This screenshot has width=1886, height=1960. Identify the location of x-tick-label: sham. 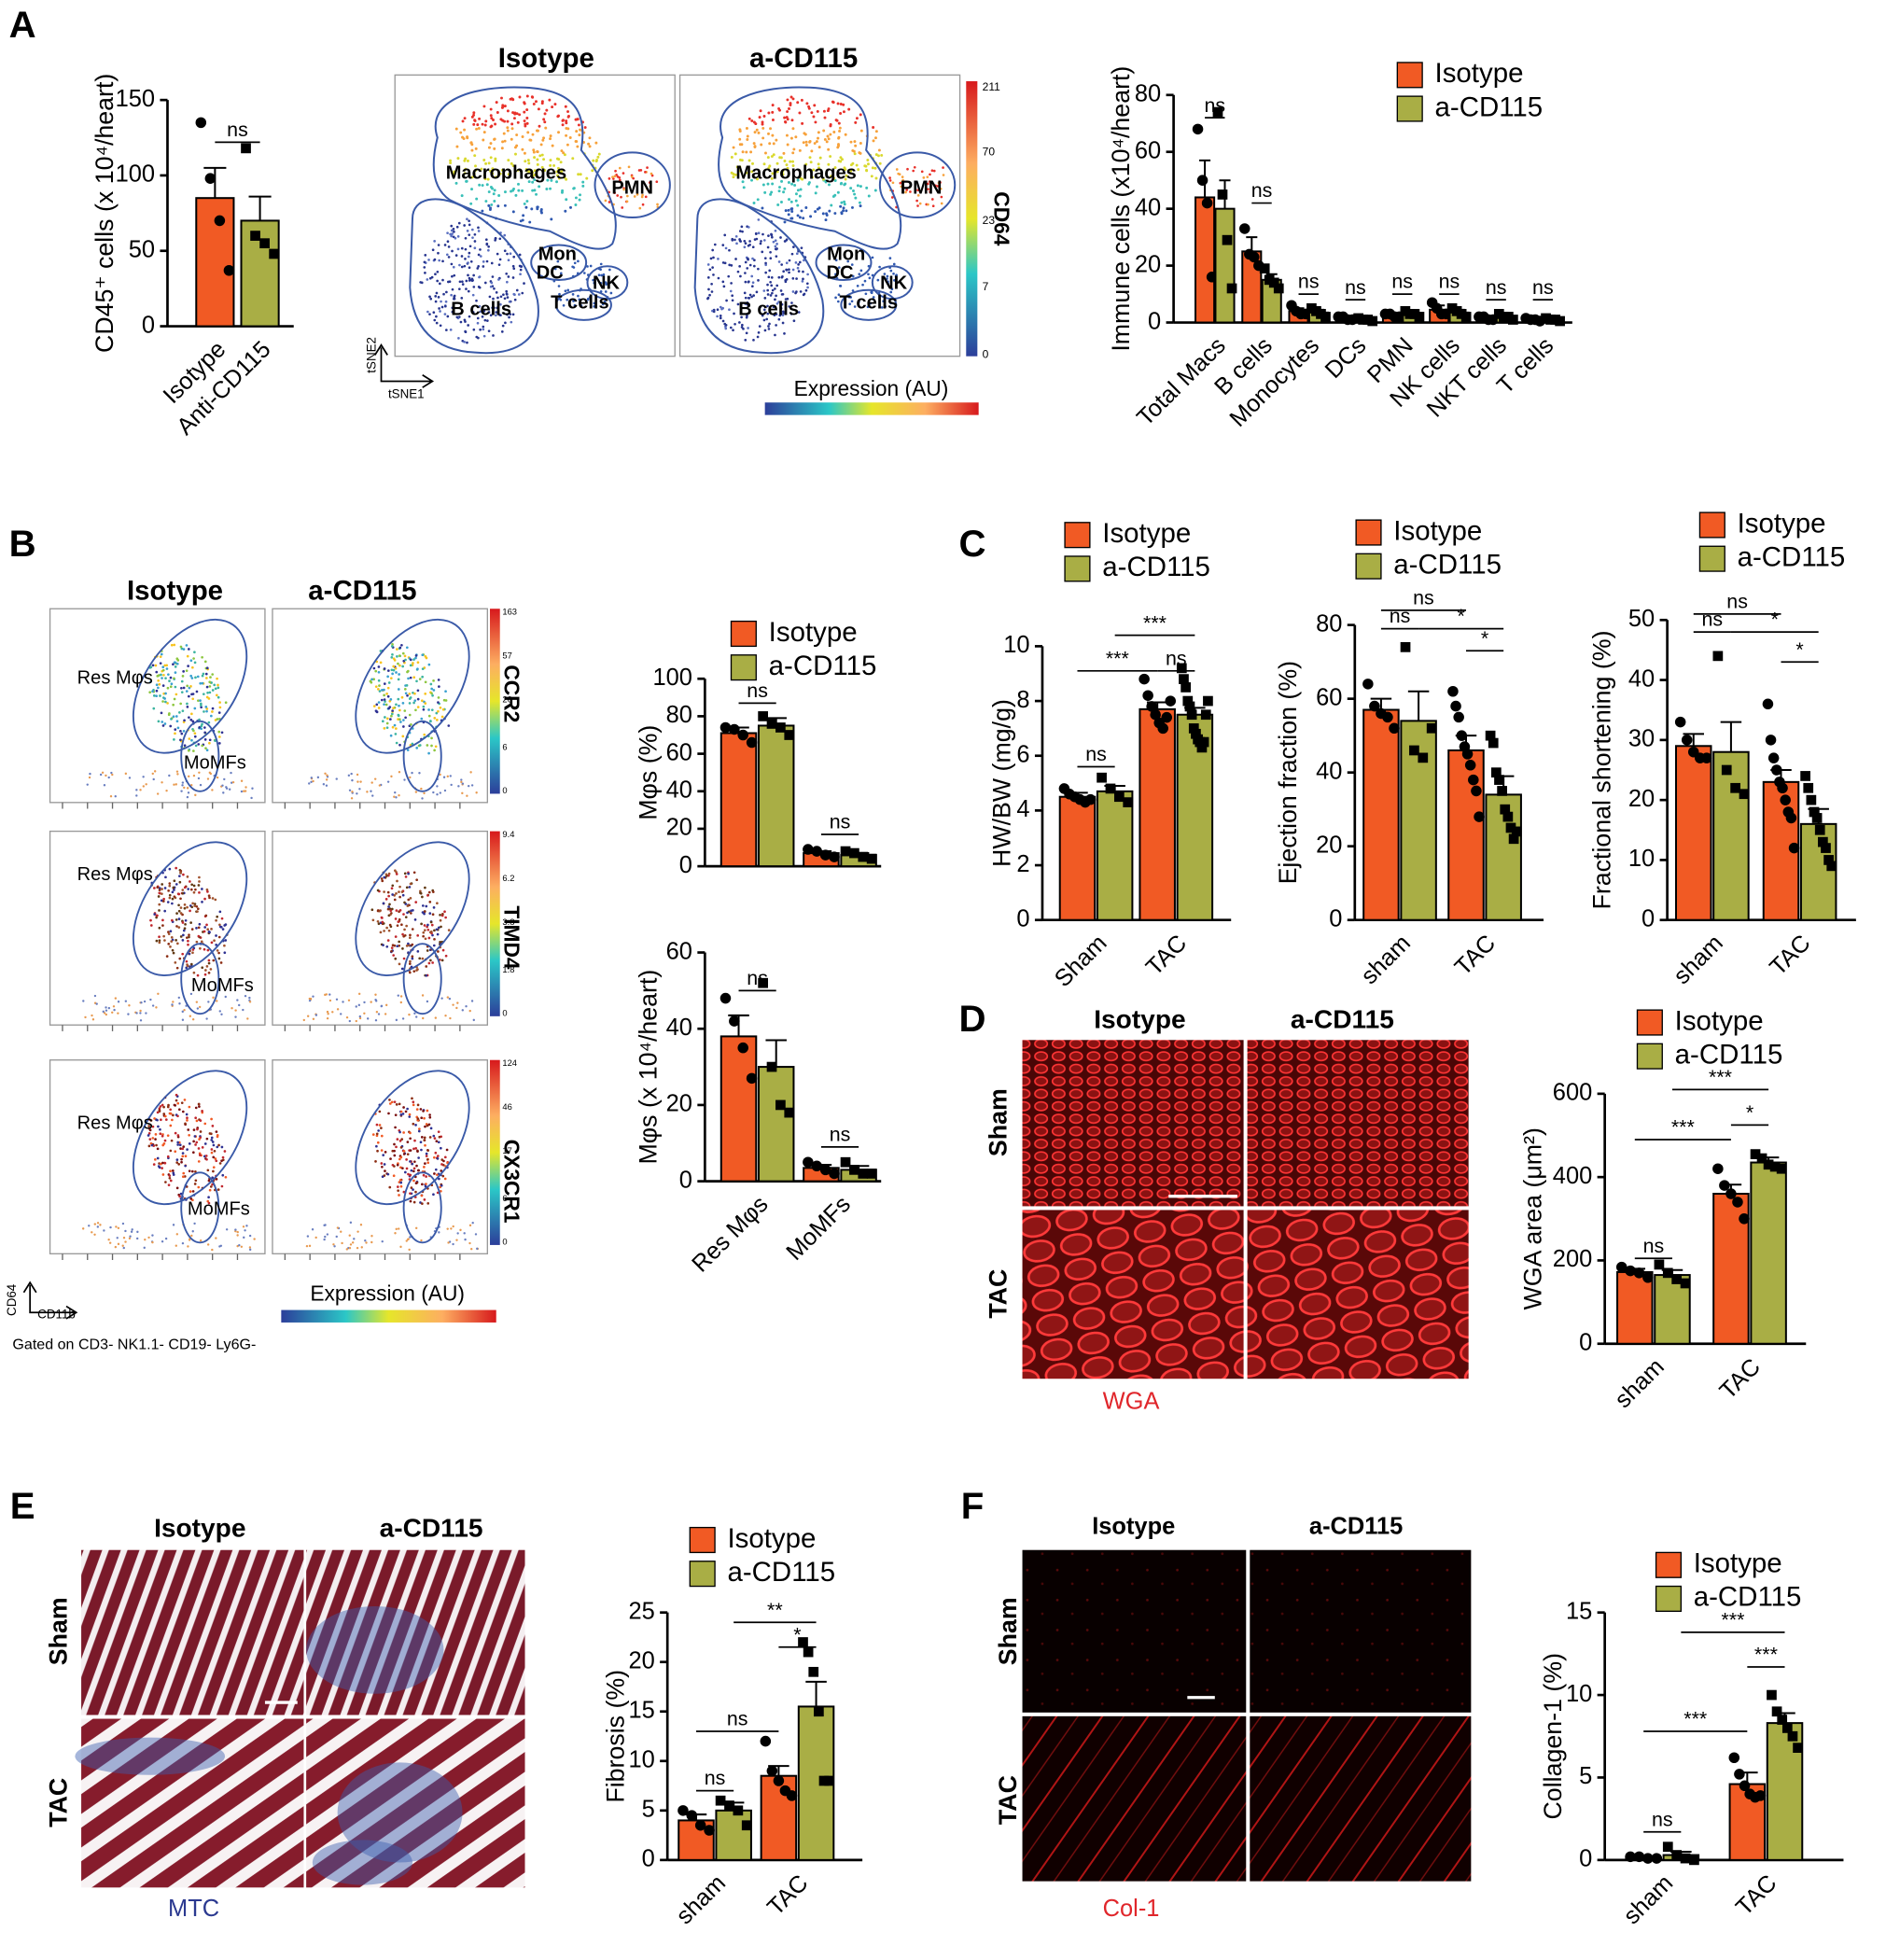
(1698, 959).